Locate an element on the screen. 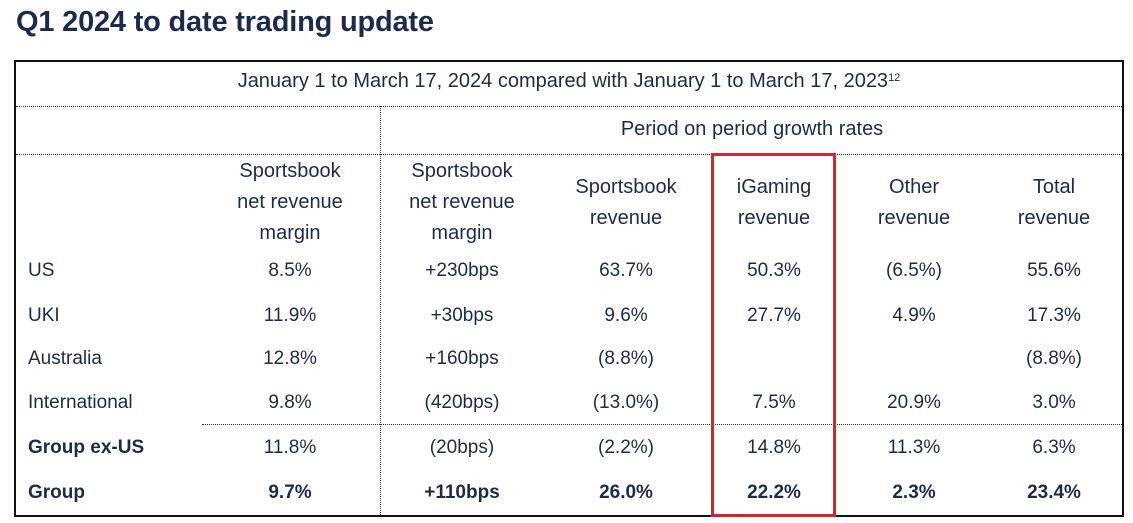  table-cell: 8.5% is located at coordinates (290, 270).